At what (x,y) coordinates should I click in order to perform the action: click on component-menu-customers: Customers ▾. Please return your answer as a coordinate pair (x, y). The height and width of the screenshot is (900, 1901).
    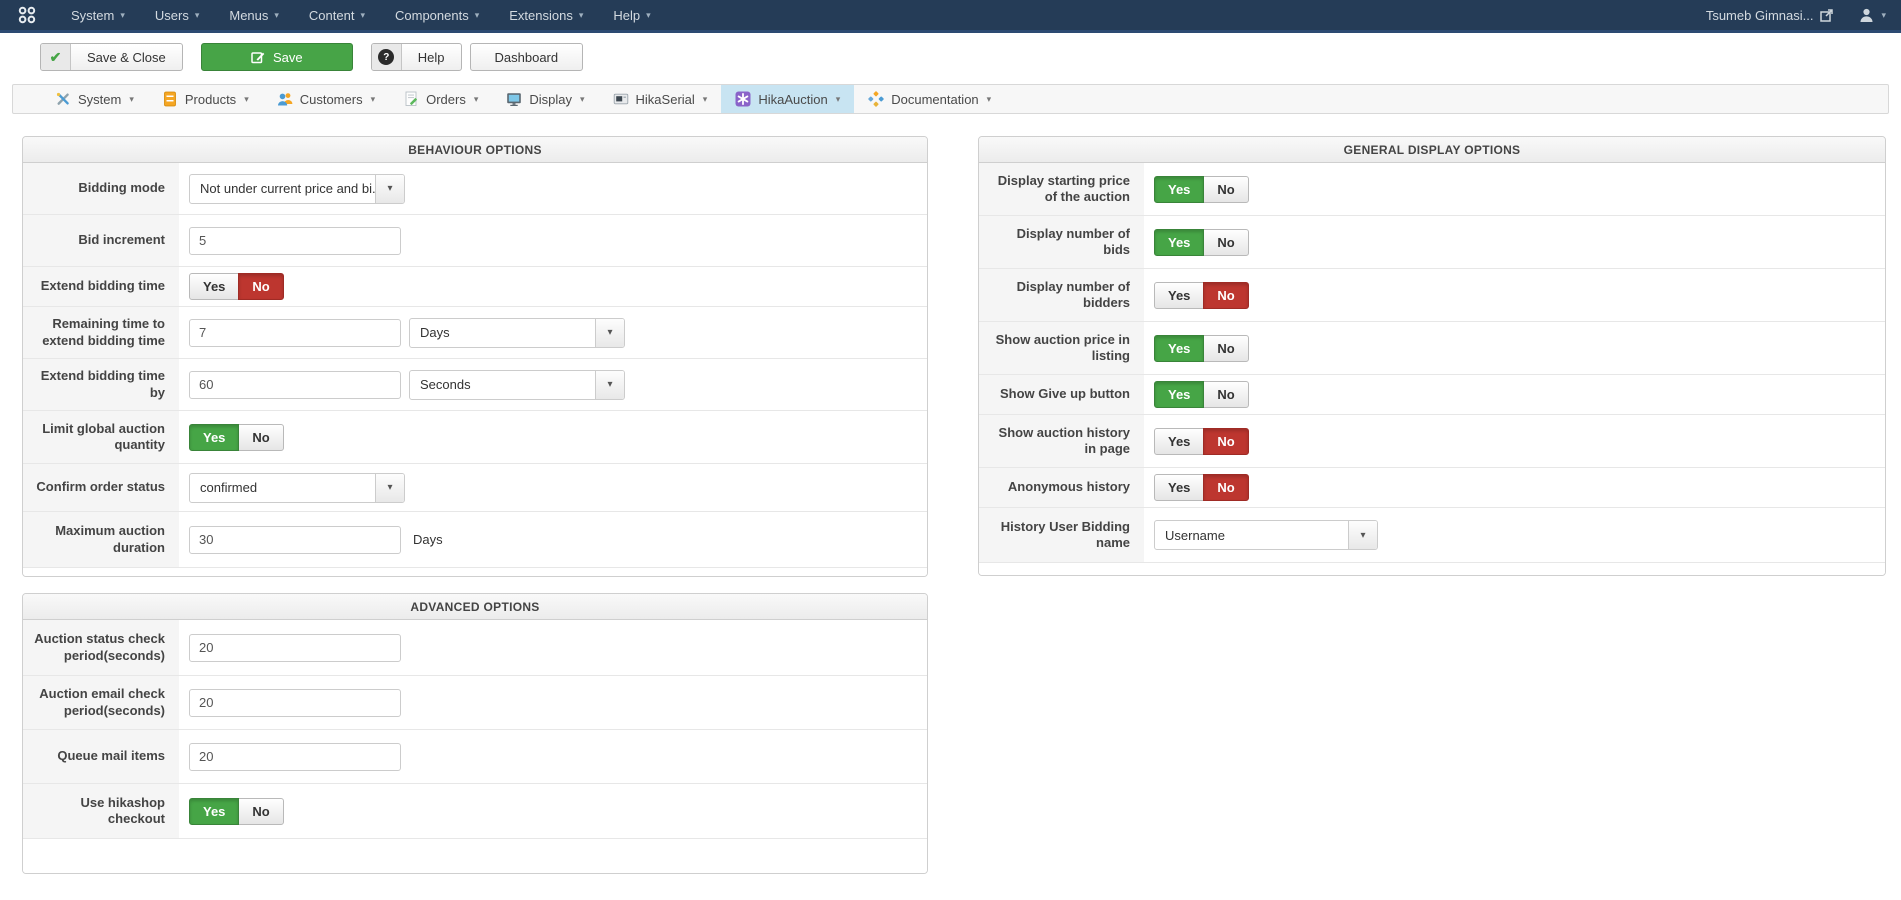
    Looking at the image, I should click on (326, 99).